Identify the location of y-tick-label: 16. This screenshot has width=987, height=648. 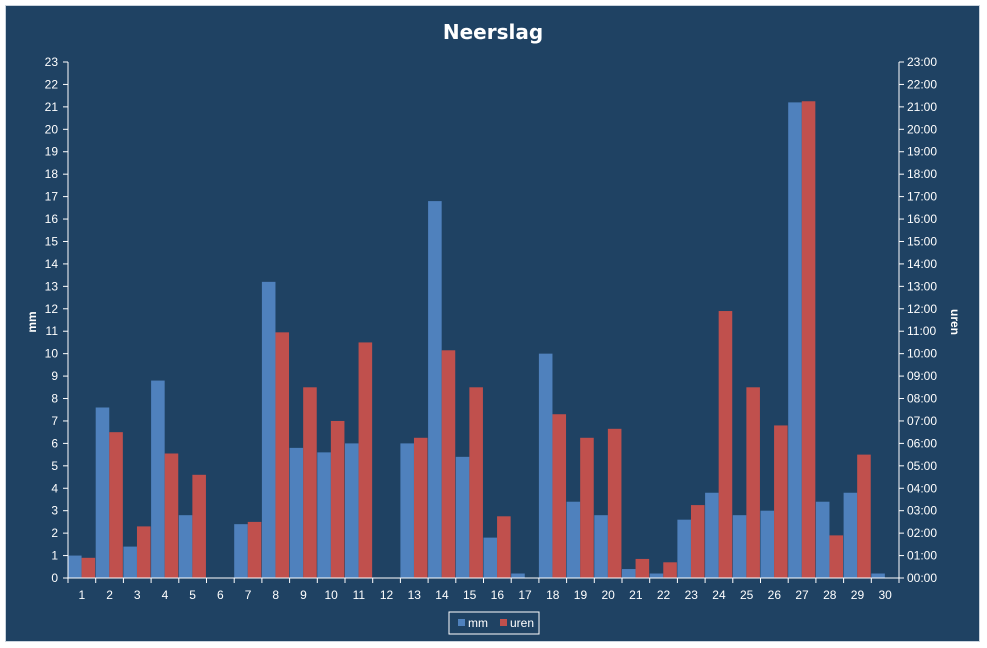
(52, 219).